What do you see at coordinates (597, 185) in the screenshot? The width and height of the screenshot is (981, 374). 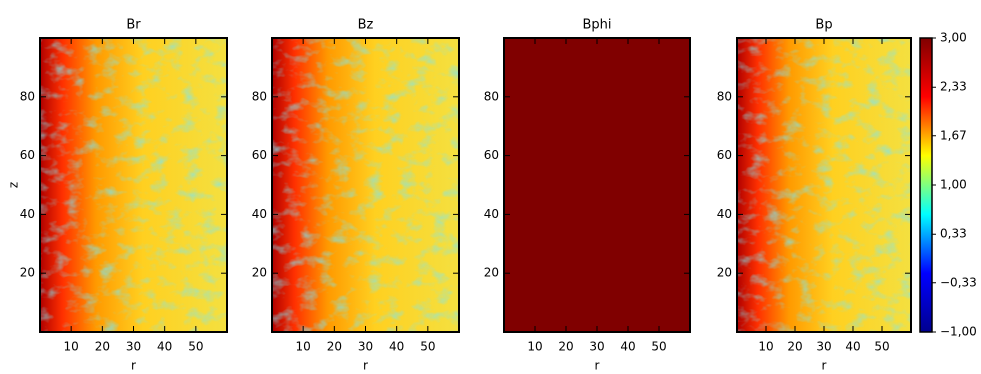 I see `field` at bounding box center [597, 185].